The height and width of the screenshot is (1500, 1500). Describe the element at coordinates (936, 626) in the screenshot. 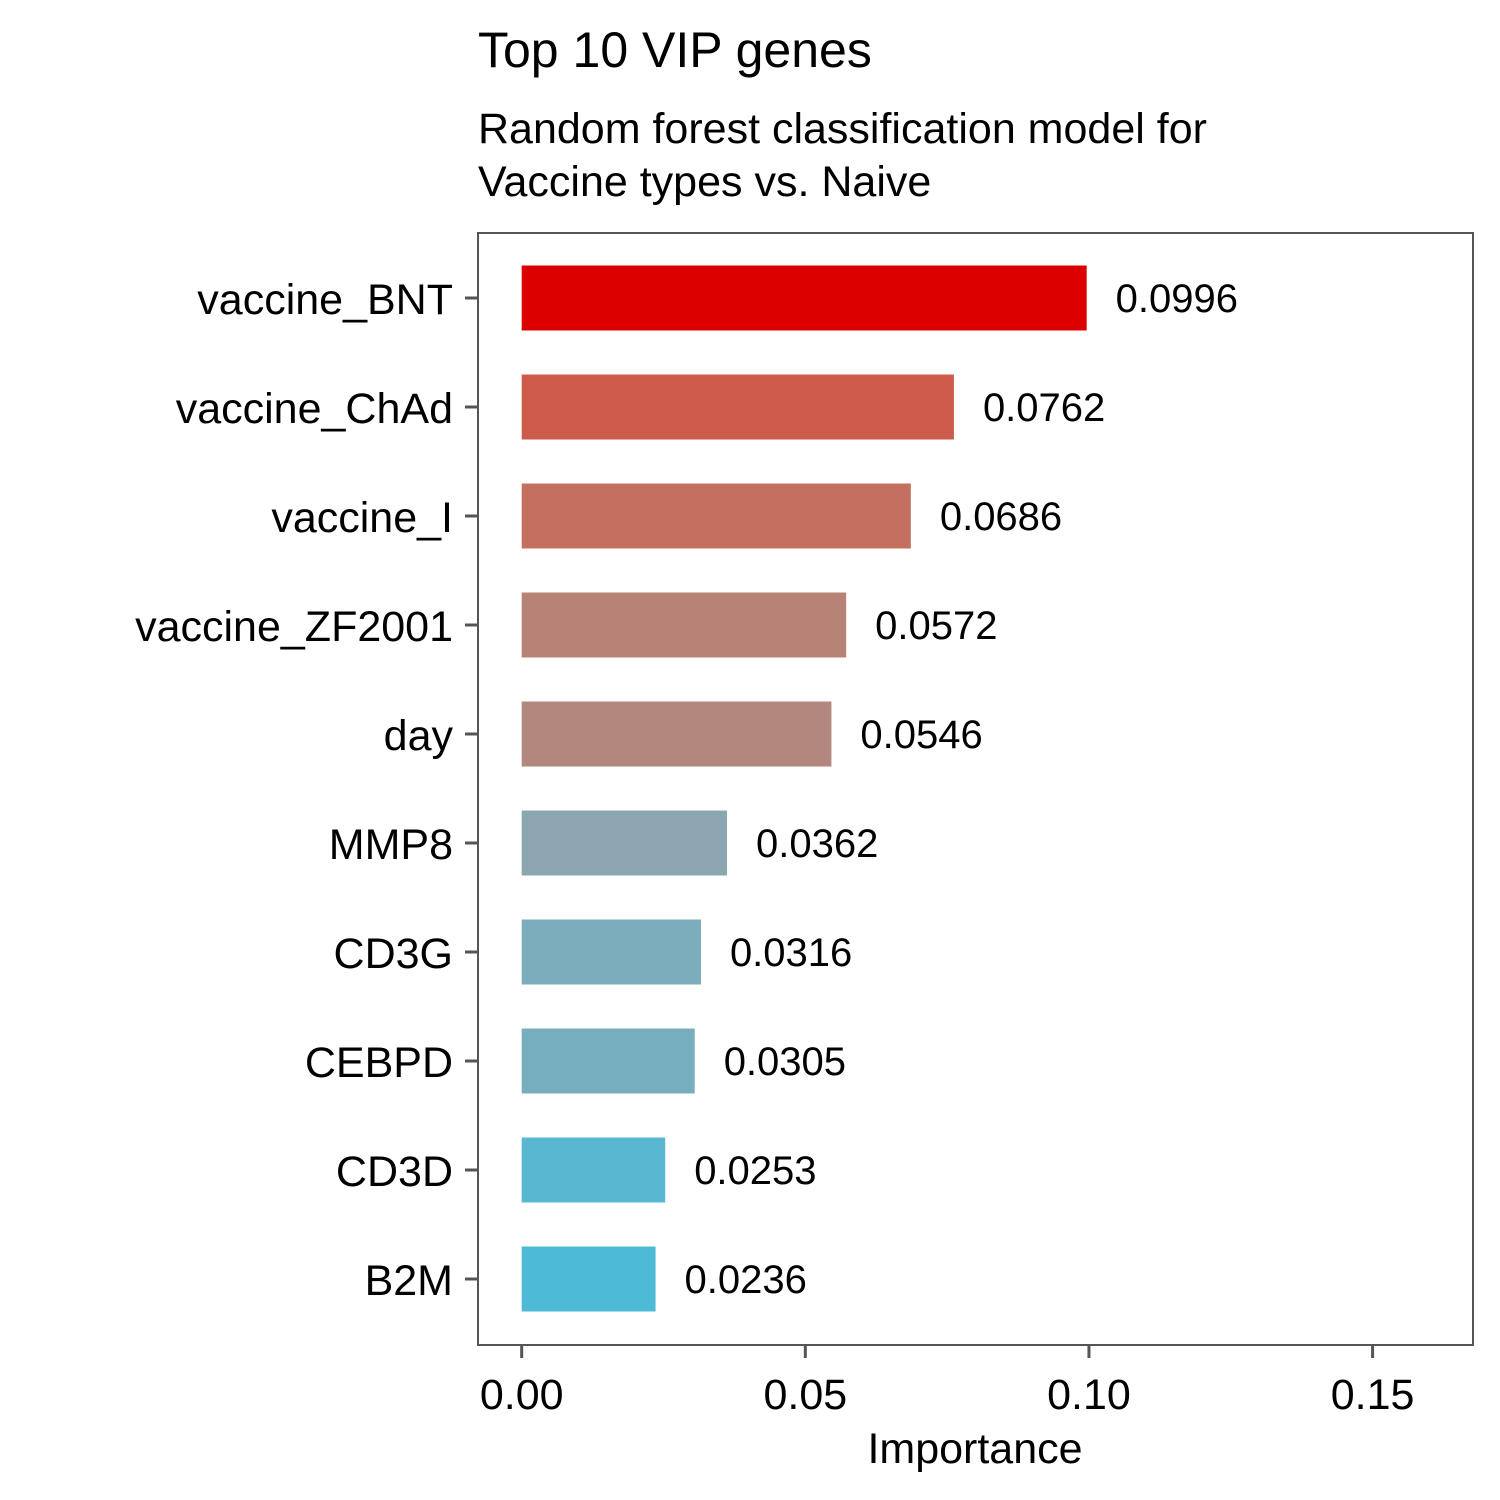

I see `value-label-vaccine_ZF2001: 0.0572` at that location.